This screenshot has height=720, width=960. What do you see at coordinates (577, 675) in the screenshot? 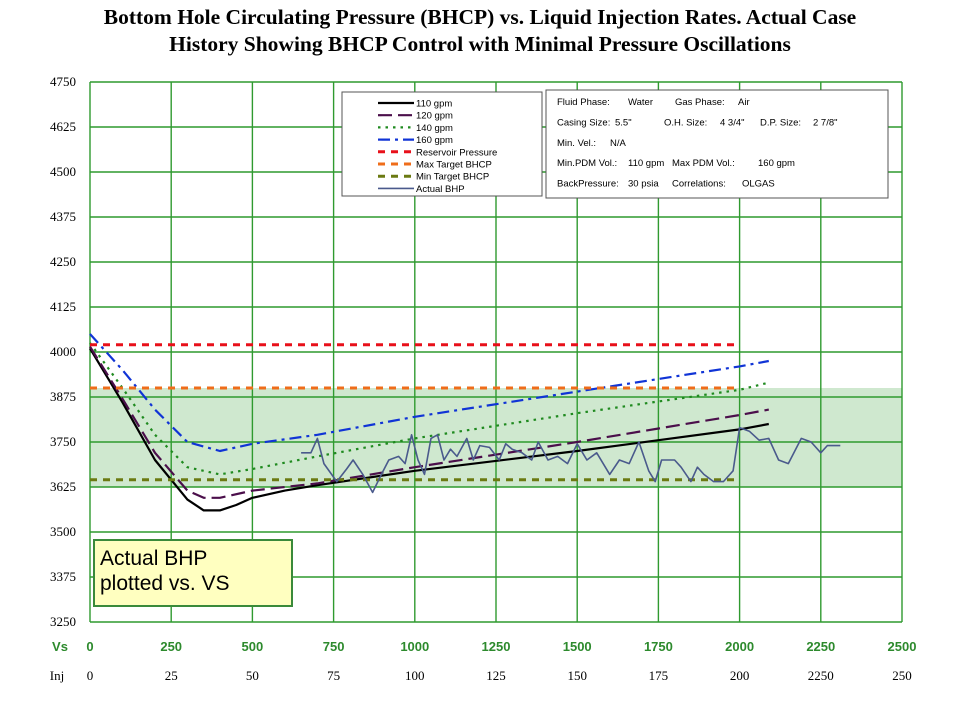
I see `inj-tick-label: 150` at bounding box center [577, 675].